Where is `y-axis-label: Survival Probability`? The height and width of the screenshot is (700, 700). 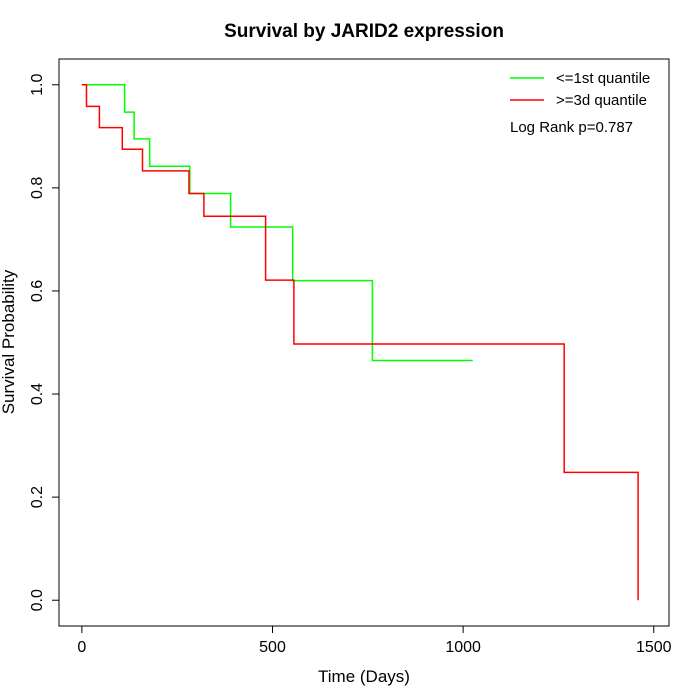 y-axis-label: Survival Probability is located at coordinates (9, 341).